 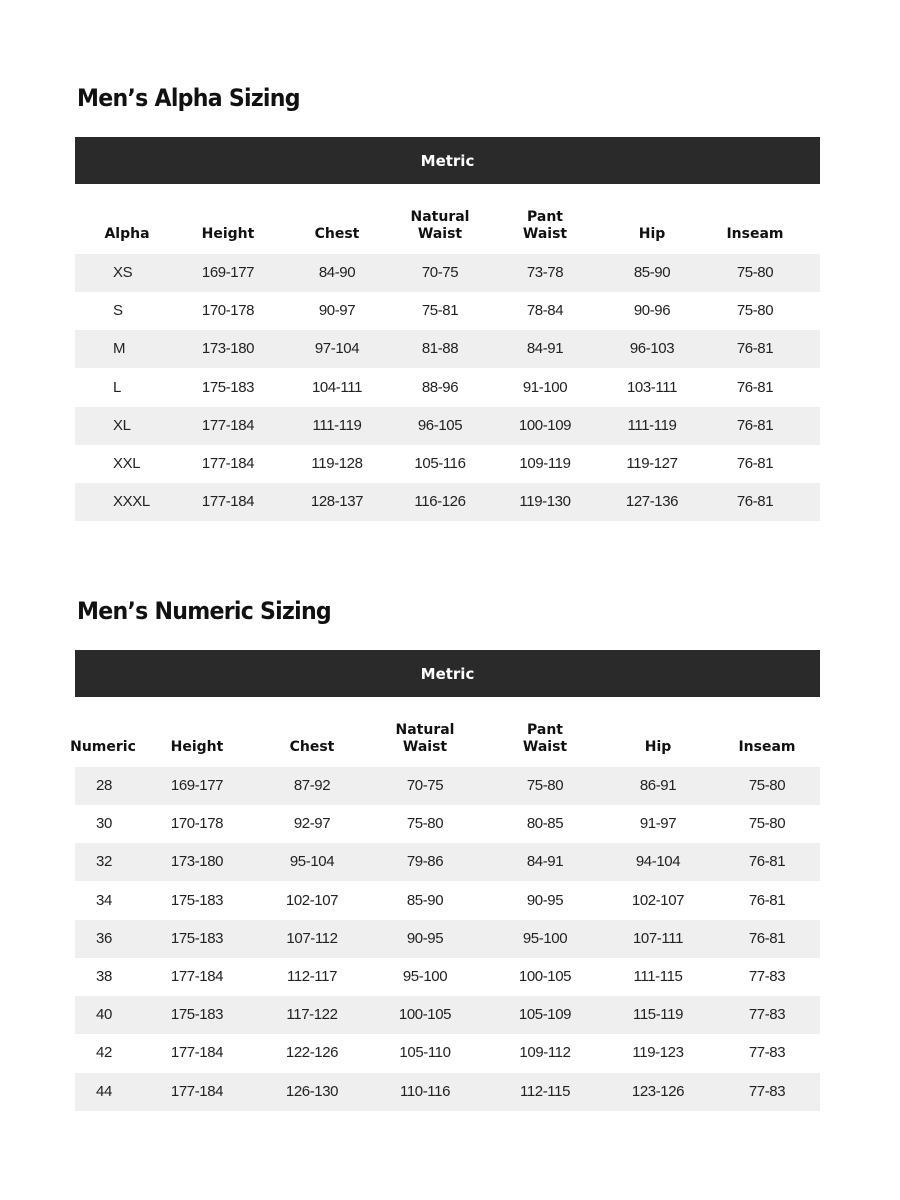 What do you see at coordinates (104, 862) in the screenshot?
I see `size-label-cell: 32` at bounding box center [104, 862].